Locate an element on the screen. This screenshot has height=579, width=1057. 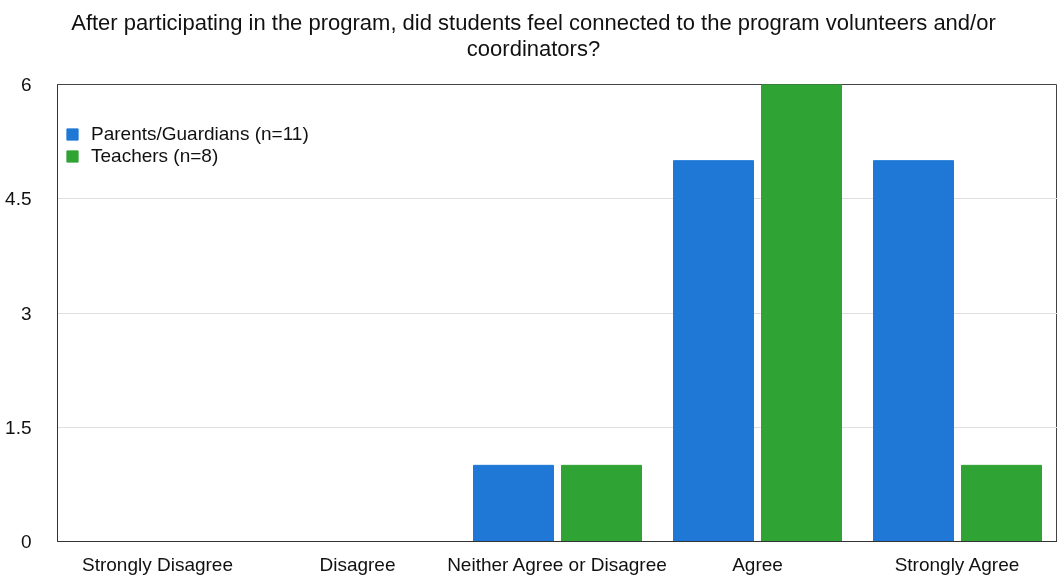
x-tick-label: Strongly Disagree is located at coordinates (157, 564).